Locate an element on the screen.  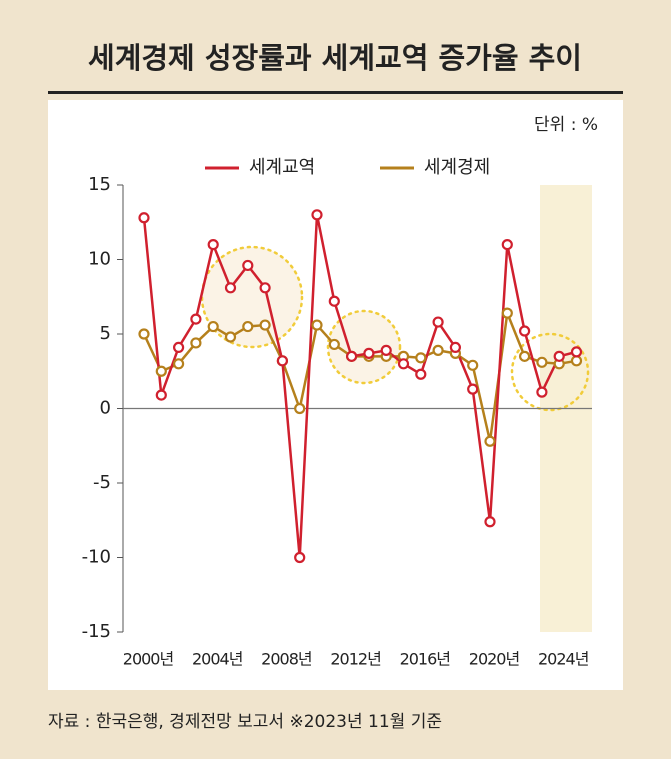
y-tick-label: -5 is located at coordinates (102, 482).